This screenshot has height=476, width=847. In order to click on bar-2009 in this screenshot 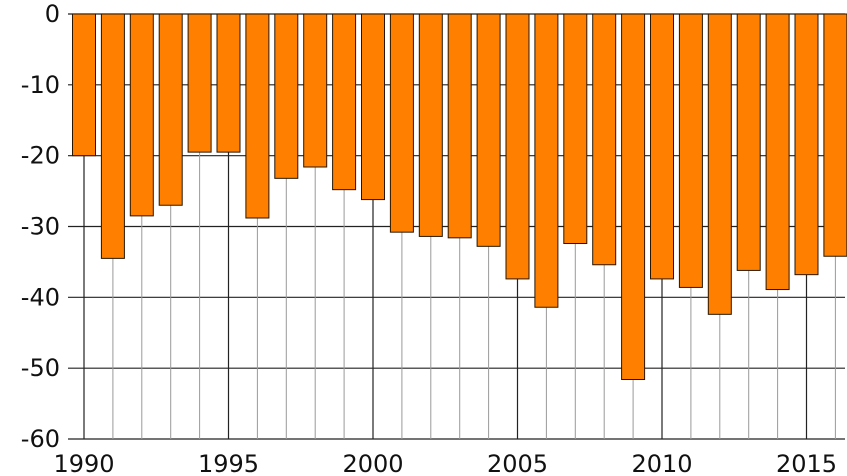, I will do `click(633, 196)`.